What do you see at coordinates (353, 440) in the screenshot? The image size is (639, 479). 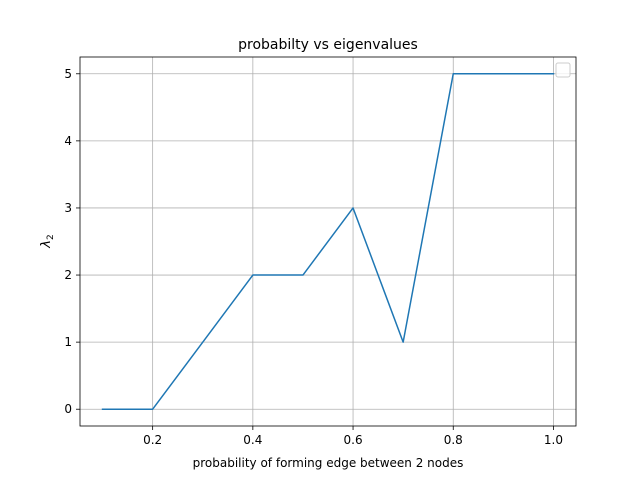 I see `x-tick-label: 0.6` at bounding box center [353, 440].